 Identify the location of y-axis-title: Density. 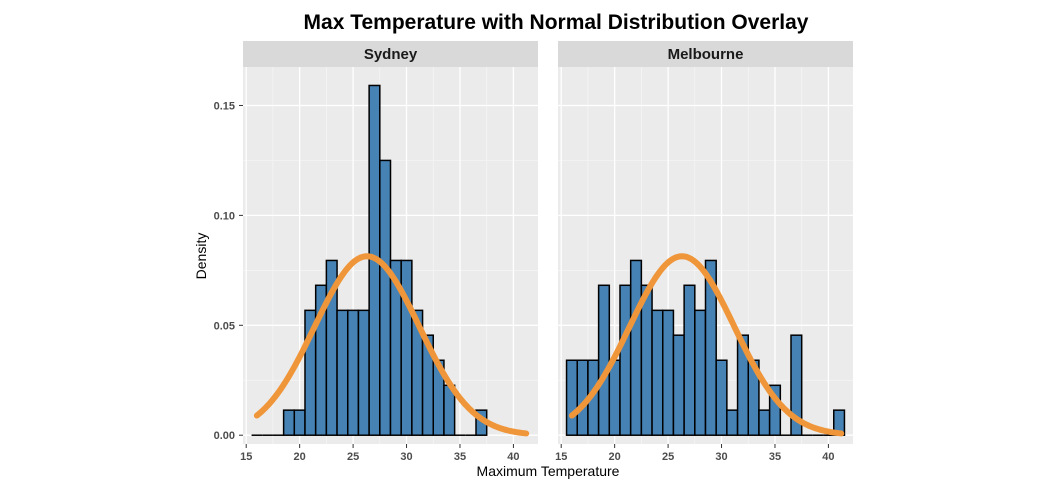
(201, 256).